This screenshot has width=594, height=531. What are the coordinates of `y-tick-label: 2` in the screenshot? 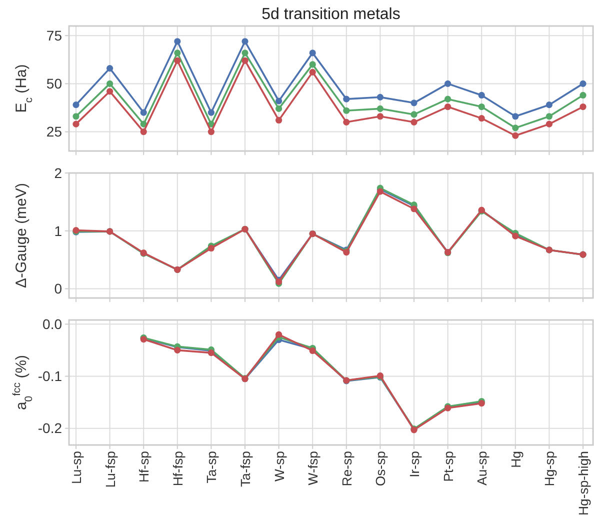 It's located at (58, 172).